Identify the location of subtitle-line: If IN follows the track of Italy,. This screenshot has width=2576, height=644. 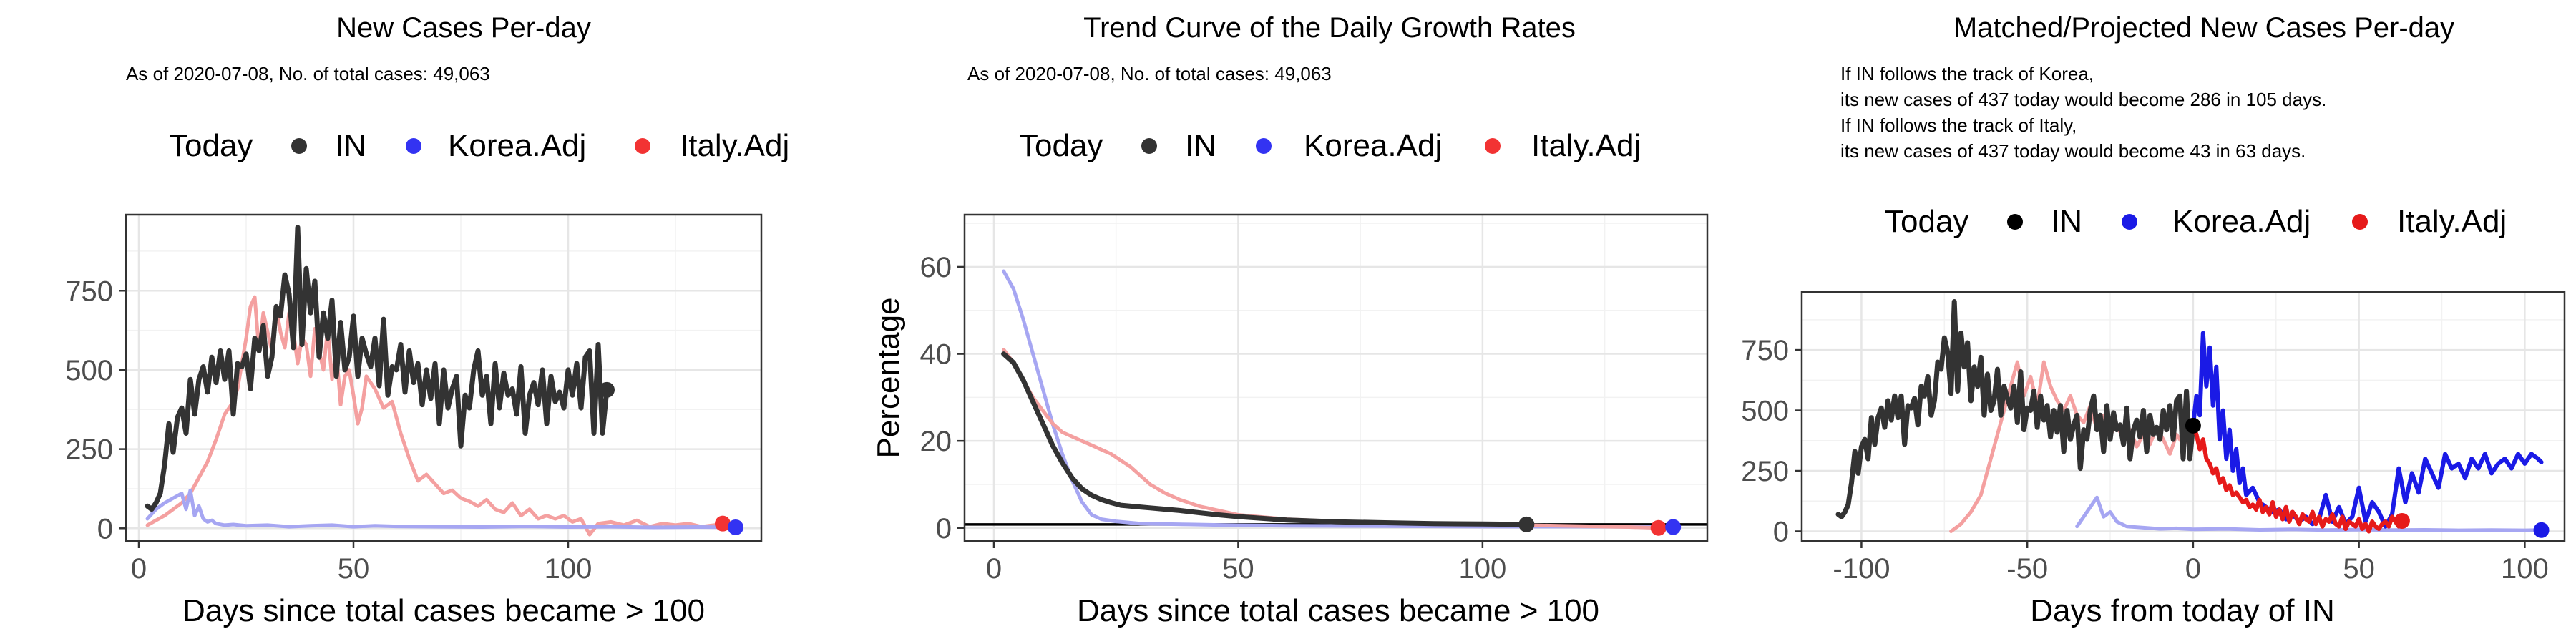
(1958, 125).